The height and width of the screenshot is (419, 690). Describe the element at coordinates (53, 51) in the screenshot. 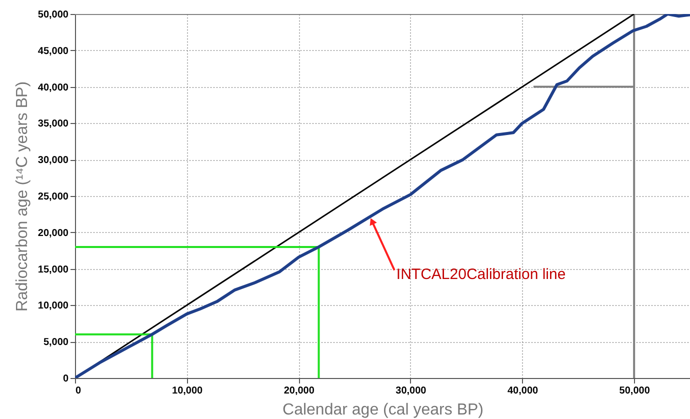

I see `y-tick-label: 45,000` at that location.